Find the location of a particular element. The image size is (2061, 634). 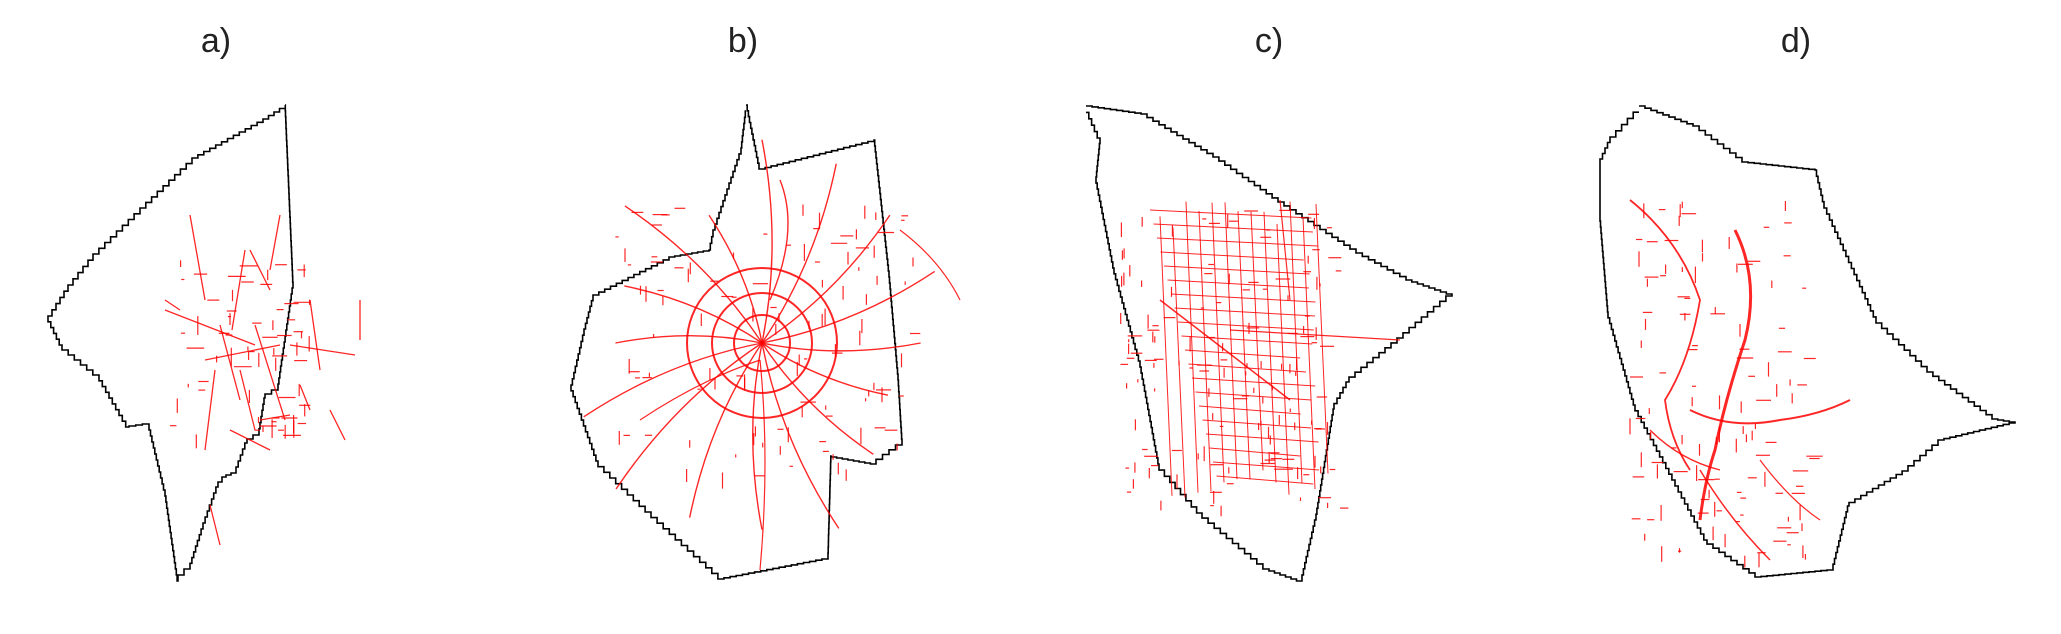

map-panel-c is located at coordinates (1269, 343).